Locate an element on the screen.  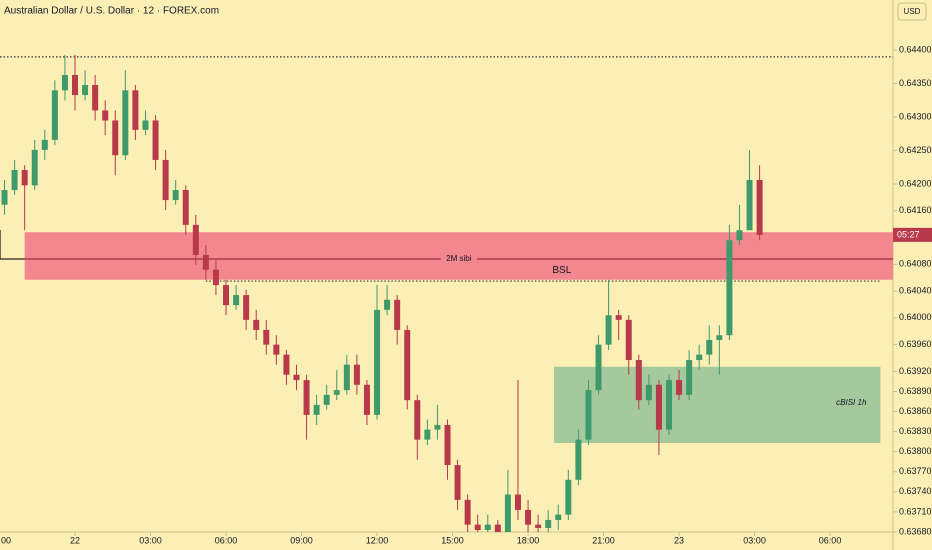
price-axis is located at coordinates (912, 275).